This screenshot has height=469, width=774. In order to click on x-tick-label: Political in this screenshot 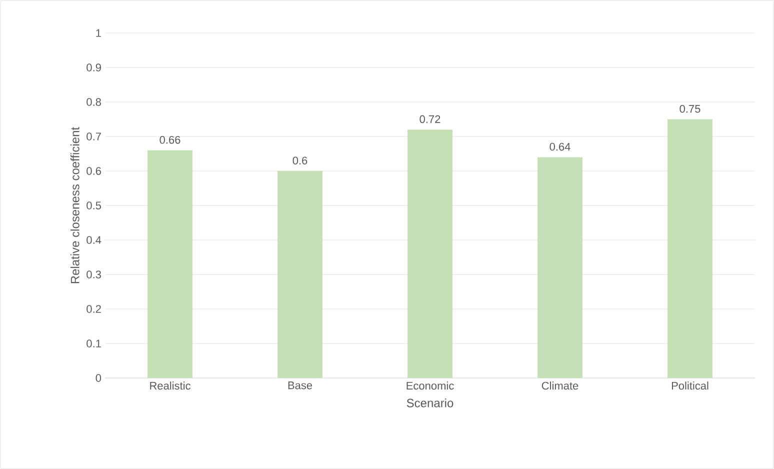, I will do `click(690, 386)`.